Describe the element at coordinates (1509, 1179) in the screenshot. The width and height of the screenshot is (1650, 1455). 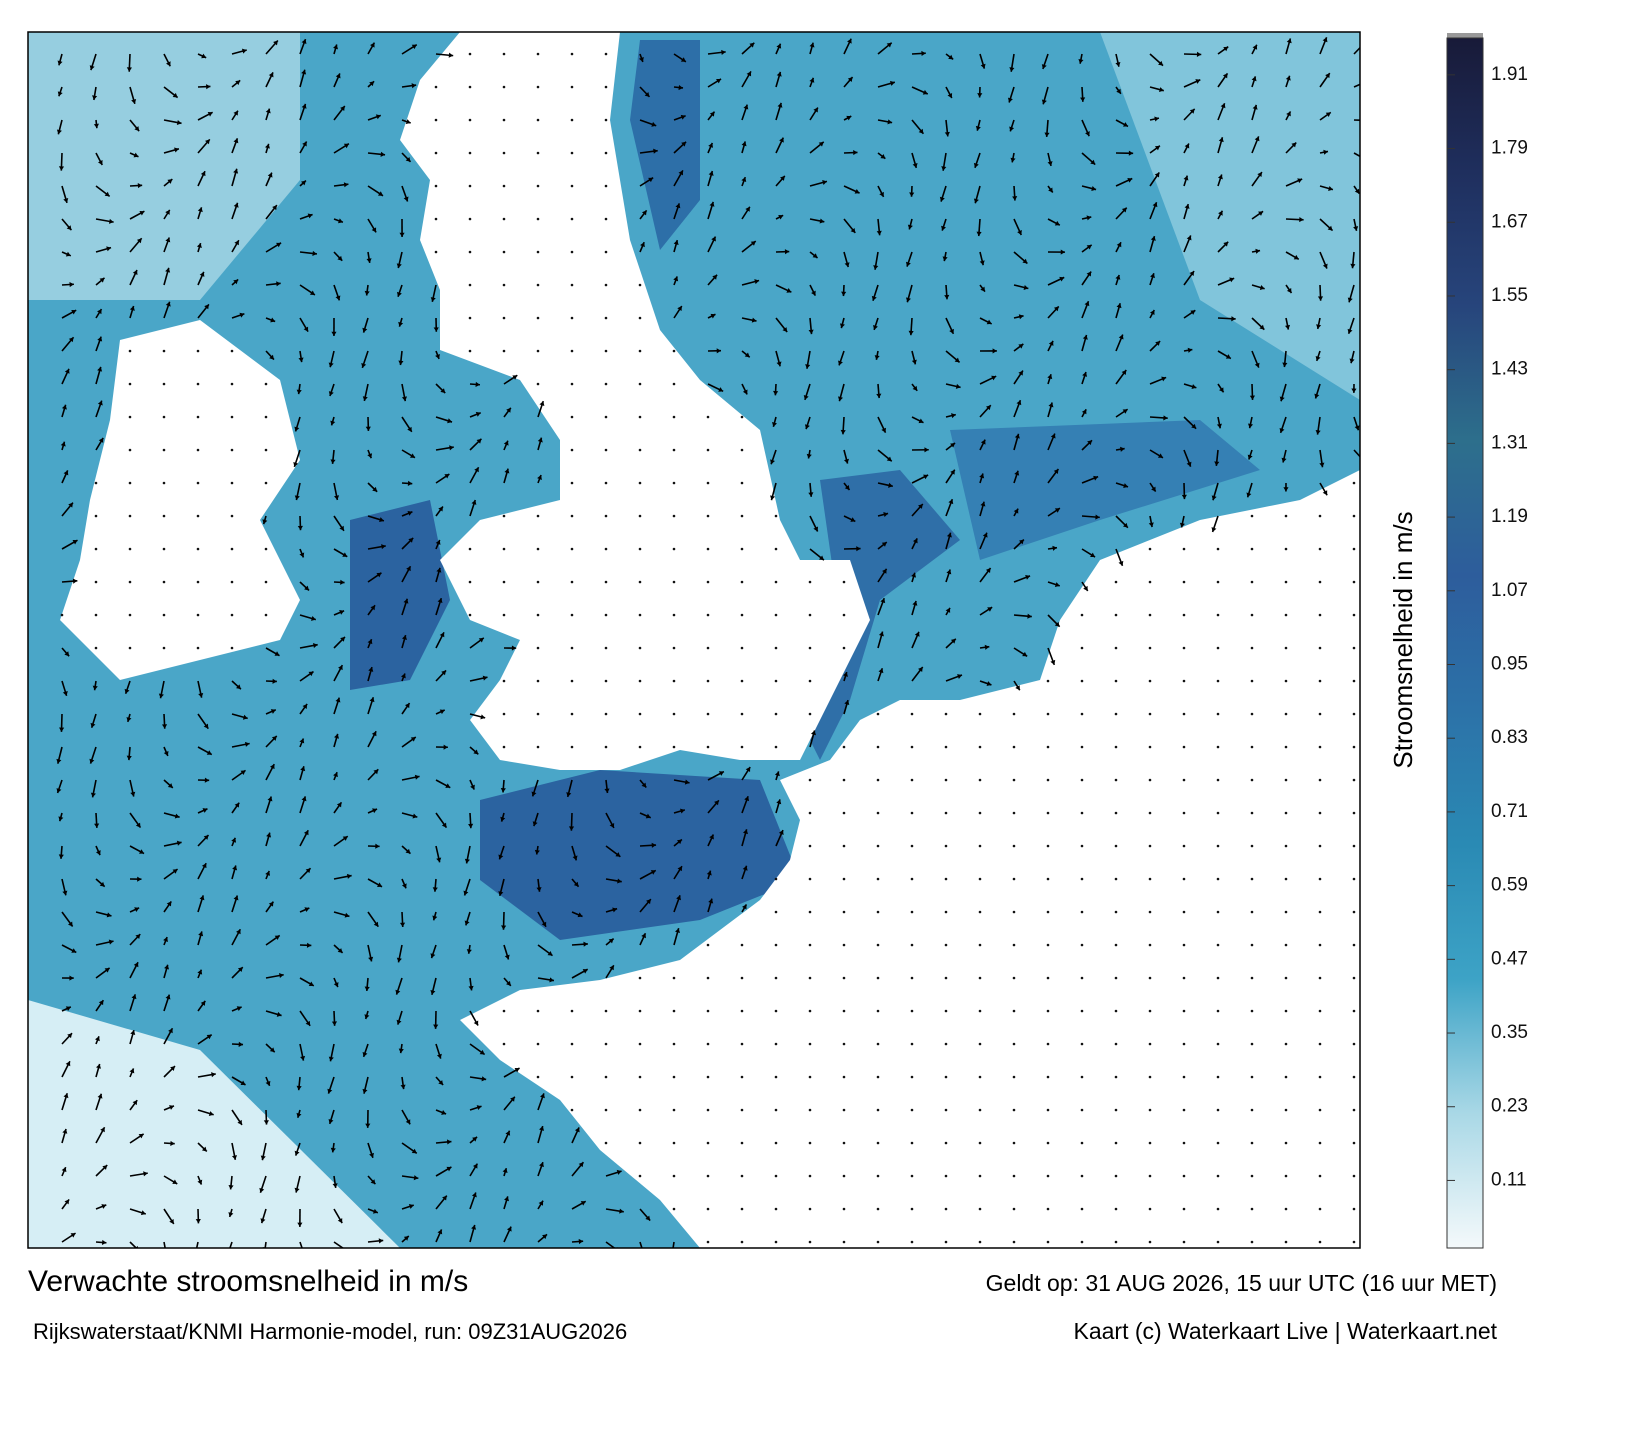
I see `colorbar-tick-label: 0.11` at that location.